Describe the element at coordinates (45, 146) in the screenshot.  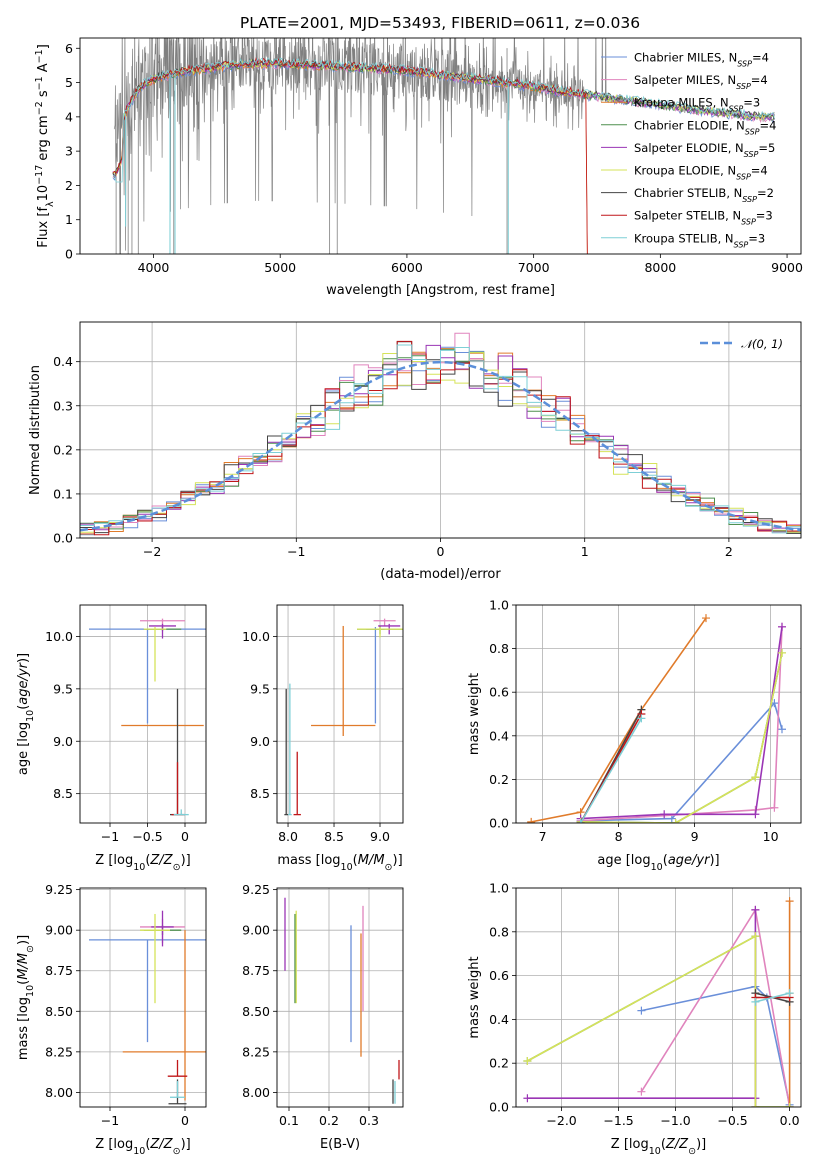
I see `y-axis-label: Flux [fλ10−17 erg cm−2 s−1 A−1]` at that location.